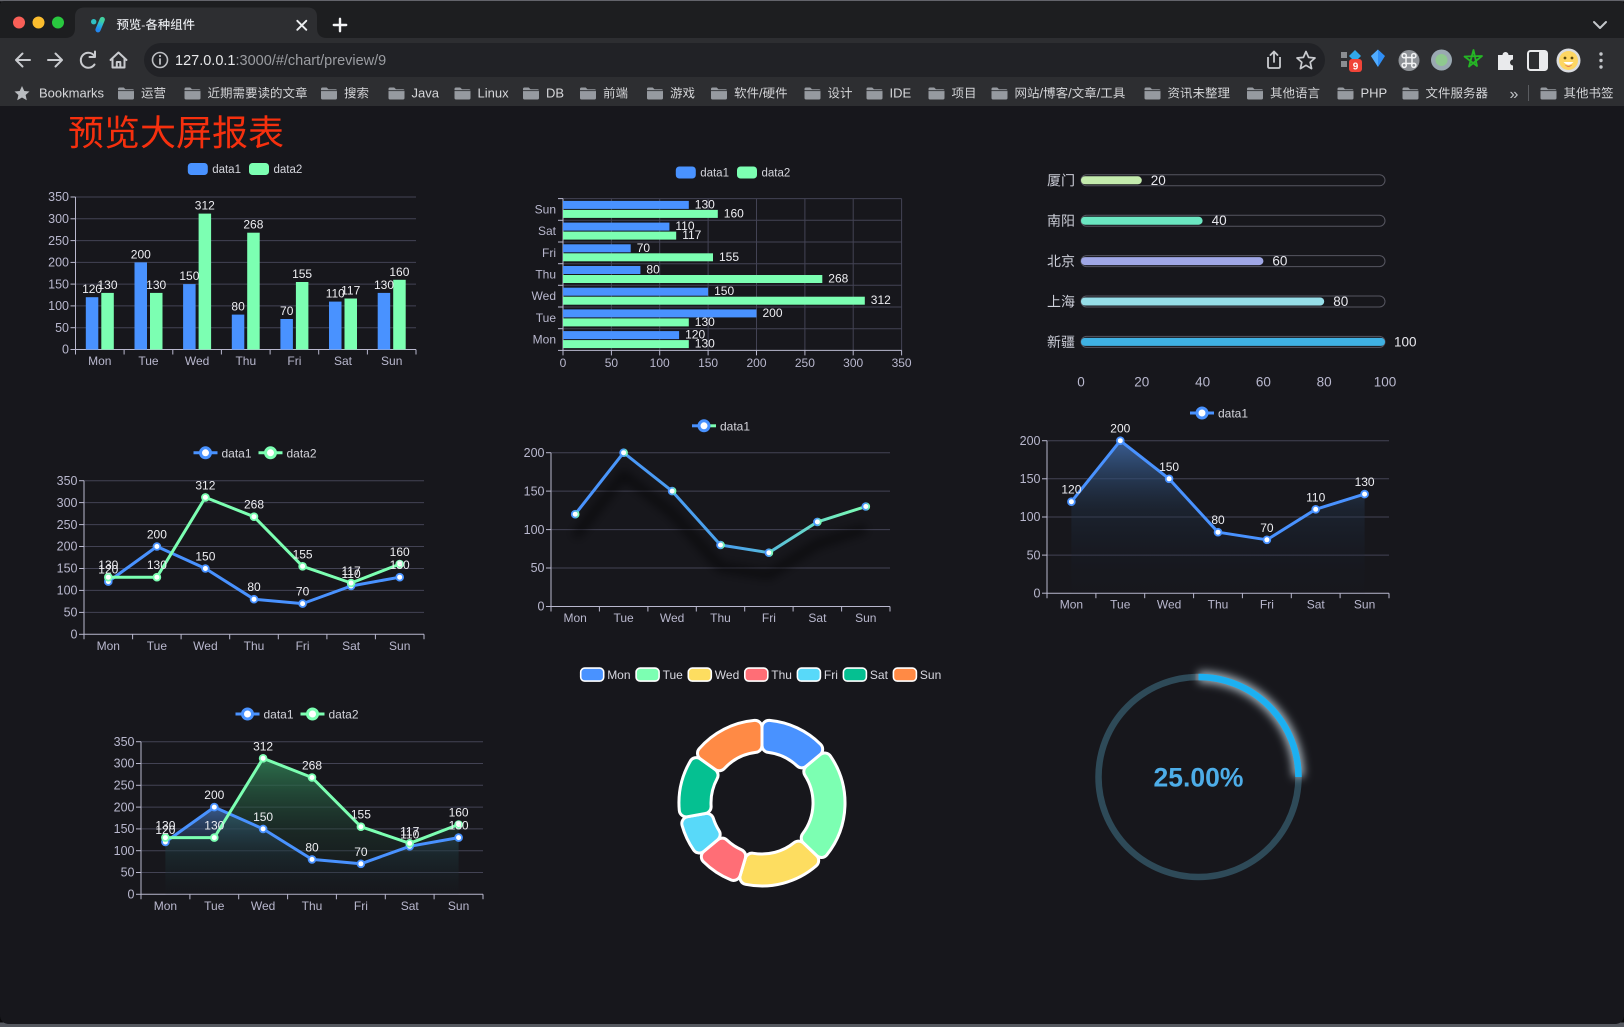  I want to click on svg-text: IDE, so click(901, 93).